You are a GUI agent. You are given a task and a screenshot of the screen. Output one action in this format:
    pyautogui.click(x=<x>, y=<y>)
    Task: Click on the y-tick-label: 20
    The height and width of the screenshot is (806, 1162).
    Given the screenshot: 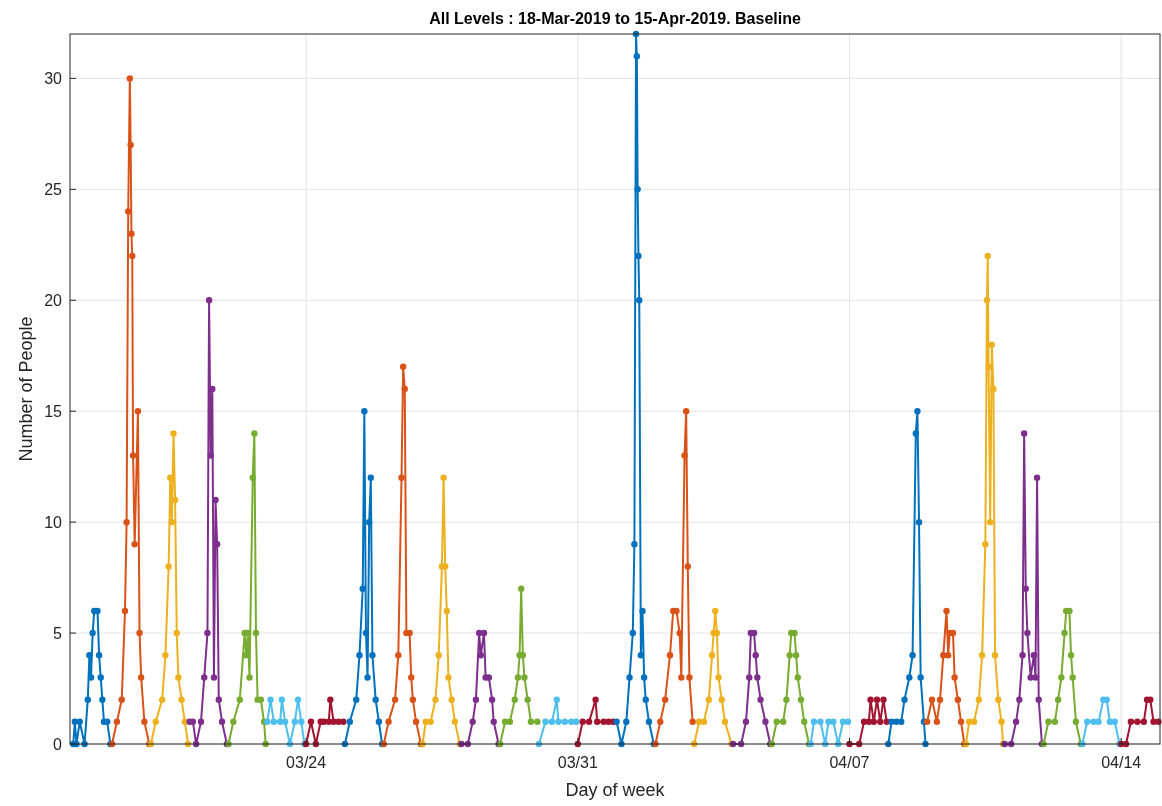 What is the action you would take?
    pyautogui.click(x=53, y=301)
    